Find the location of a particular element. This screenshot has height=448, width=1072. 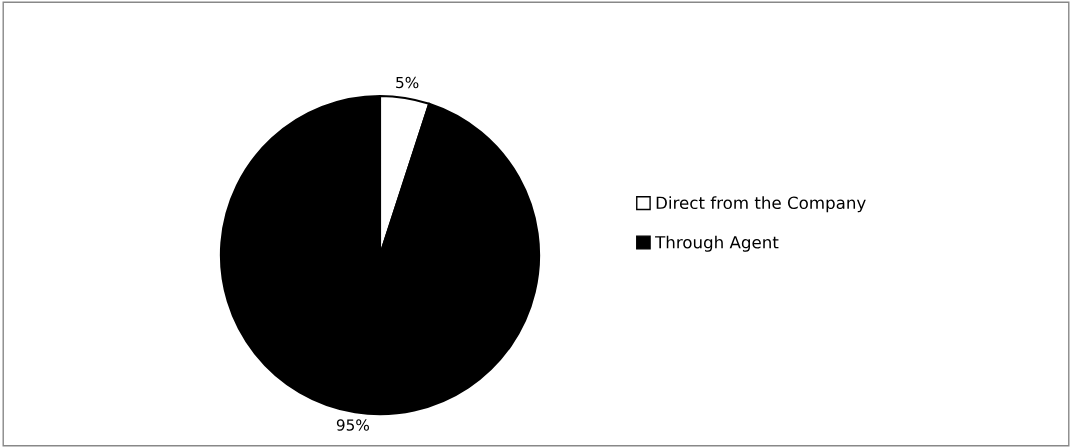

legend-label: Direct from the Company is located at coordinates (761, 204).